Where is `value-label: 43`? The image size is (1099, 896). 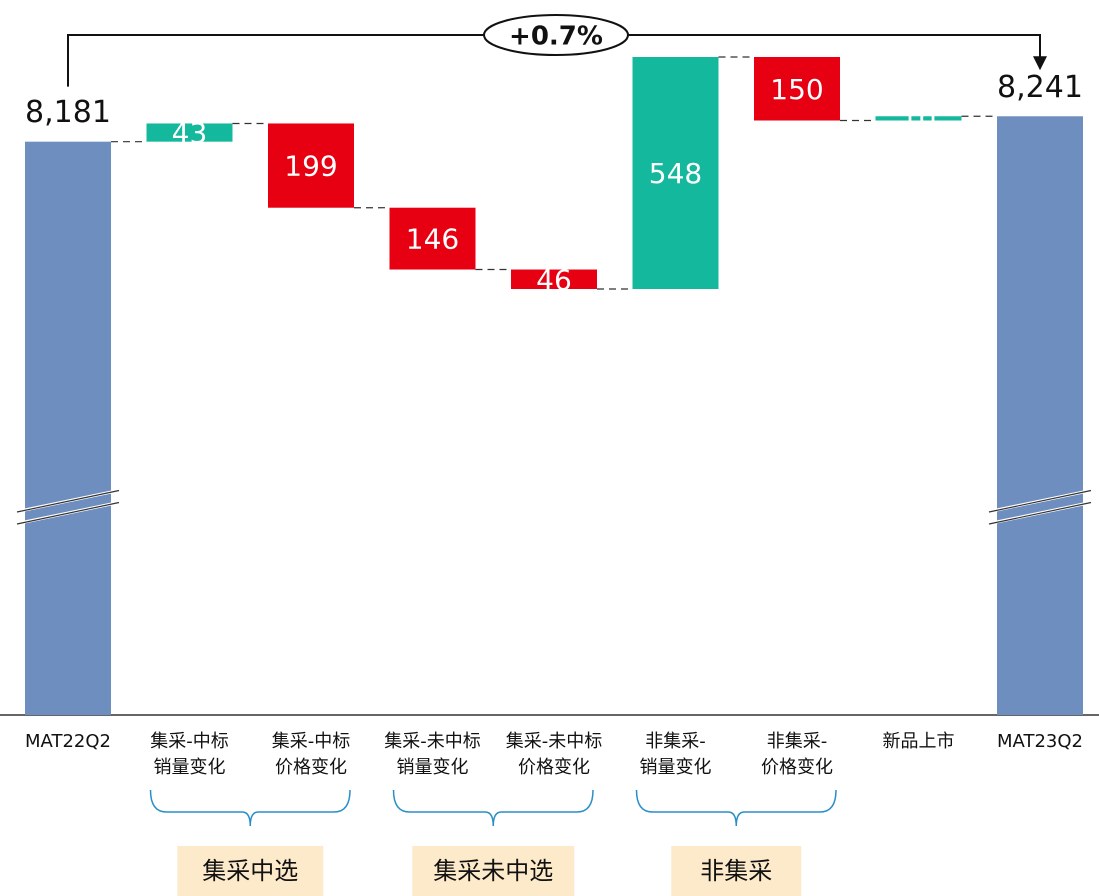
value-label: 43 is located at coordinates (190, 133).